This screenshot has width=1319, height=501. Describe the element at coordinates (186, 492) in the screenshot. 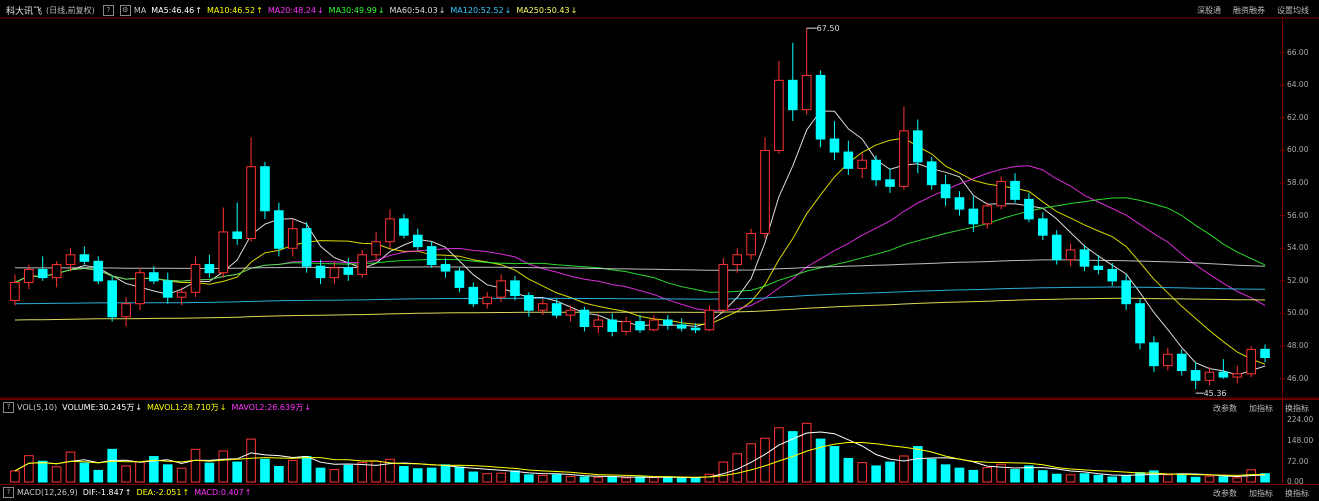

I see `macd-item-arrow-icon: ↑` at that location.